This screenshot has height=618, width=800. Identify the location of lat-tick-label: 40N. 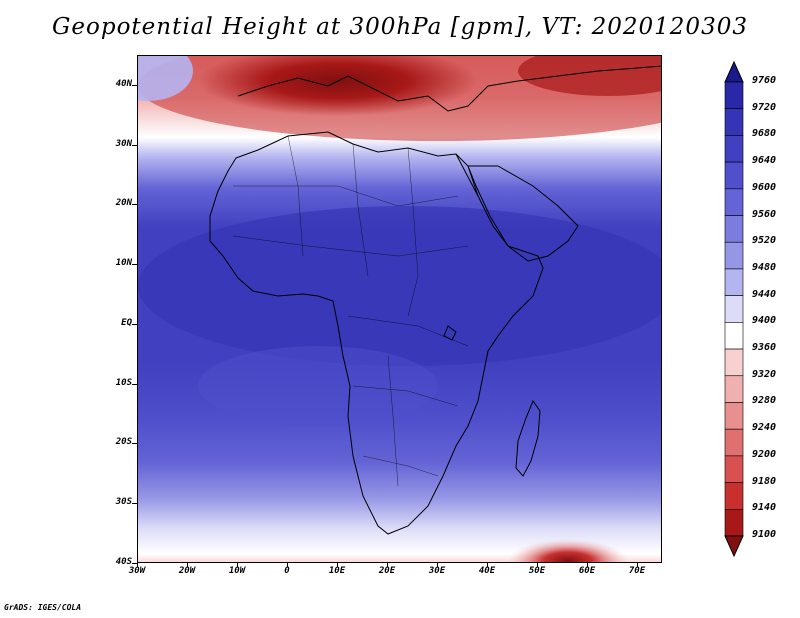
(123, 84).